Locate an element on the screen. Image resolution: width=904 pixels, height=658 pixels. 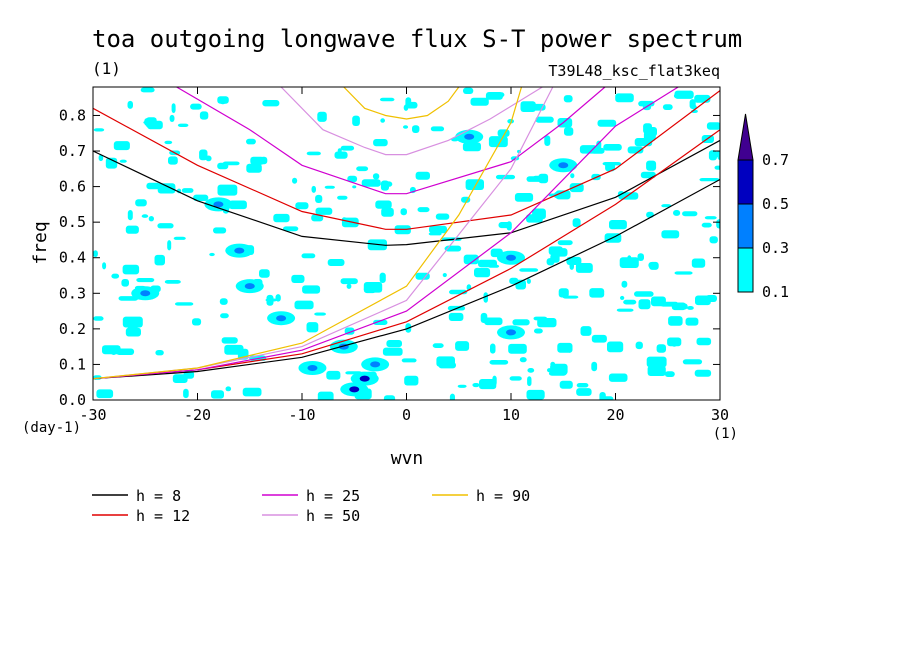
y-units-label: (day-1) is located at coordinates (51, 428).